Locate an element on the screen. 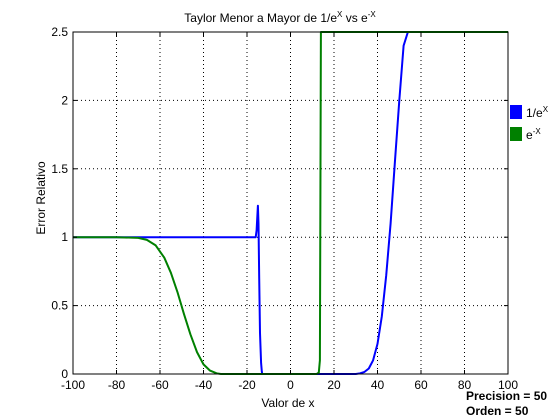 This screenshot has height=420, width=560. precision-note: Precision = 50 is located at coordinates (507, 396).